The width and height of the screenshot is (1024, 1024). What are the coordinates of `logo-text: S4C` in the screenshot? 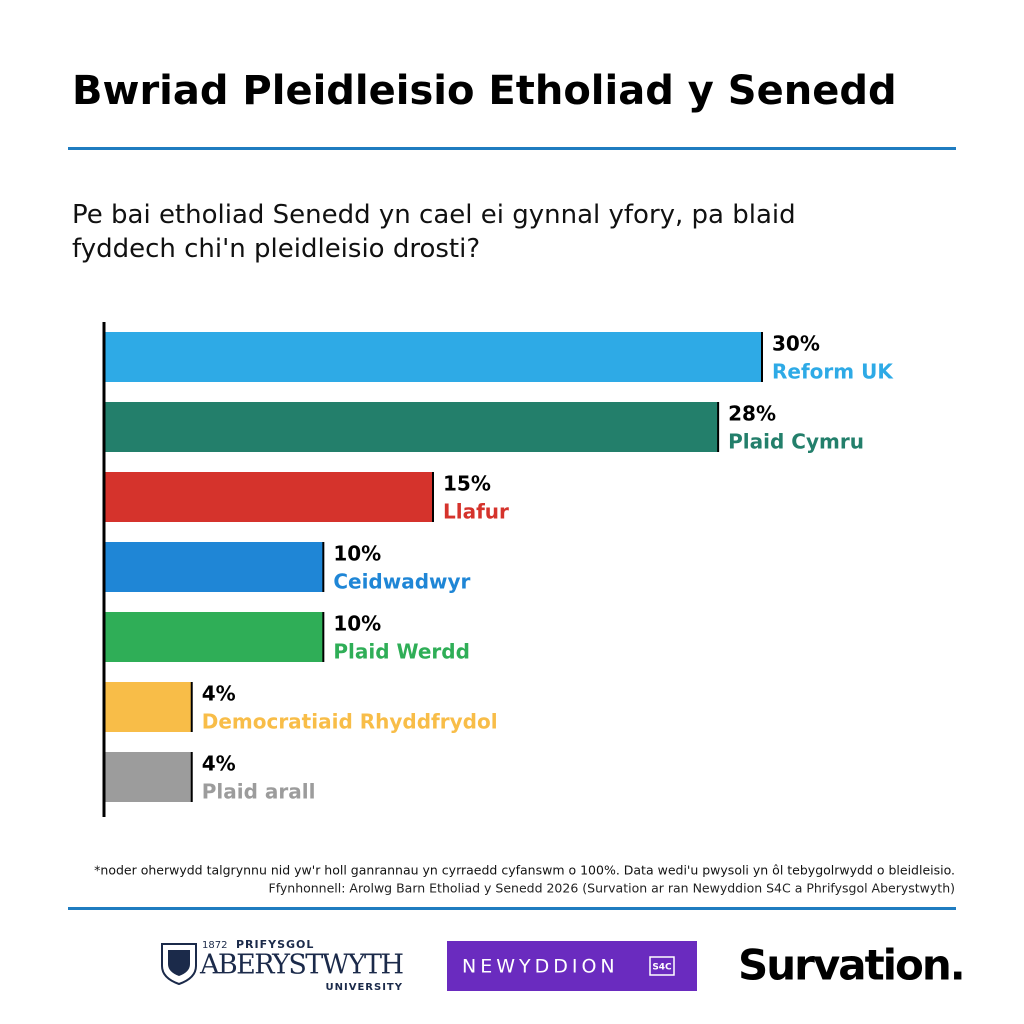 It's located at (662, 968).